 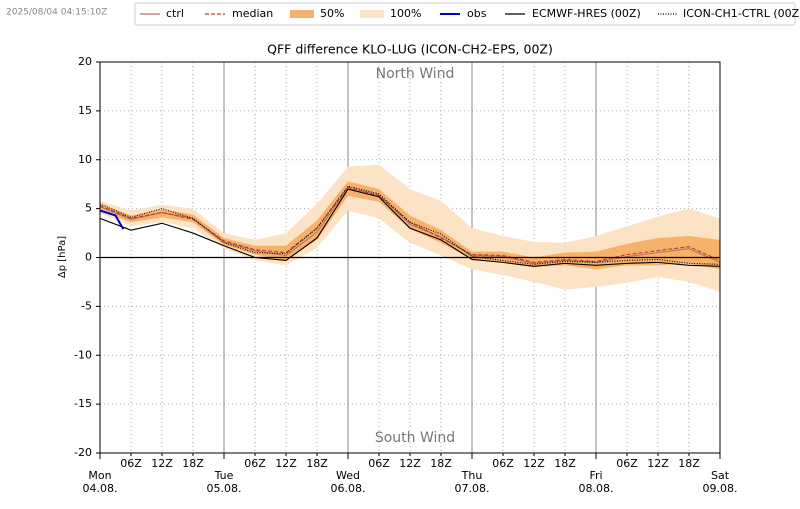 What do you see at coordinates (85, 61) in the screenshot?
I see `y-tick-label: 20` at bounding box center [85, 61].